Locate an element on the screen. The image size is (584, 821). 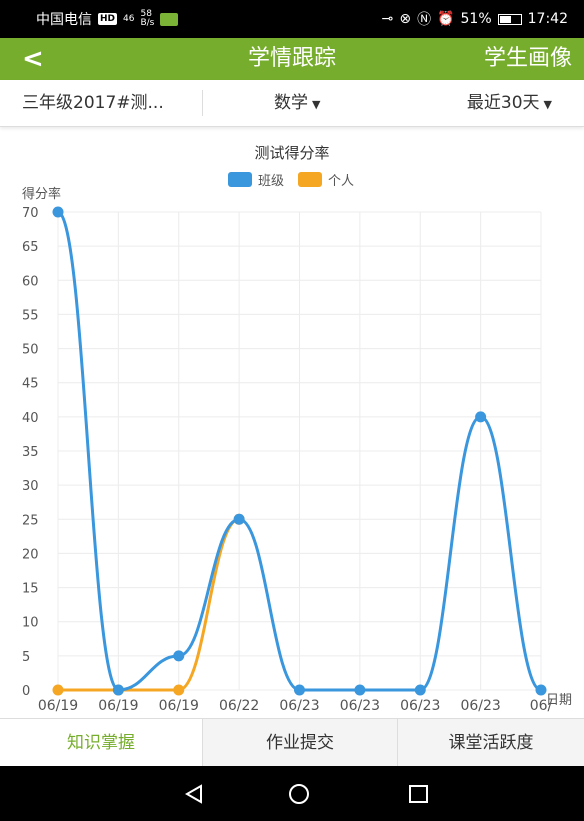
hd-badge: HD is located at coordinates (108, 19).